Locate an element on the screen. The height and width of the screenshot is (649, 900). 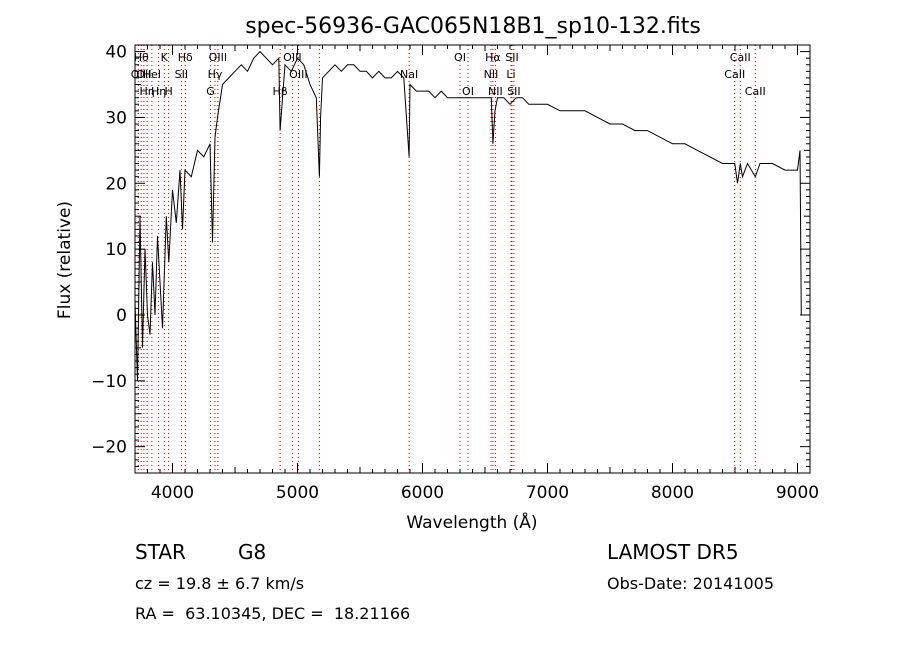
line-label: Hθ is located at coordinates (141, 57).